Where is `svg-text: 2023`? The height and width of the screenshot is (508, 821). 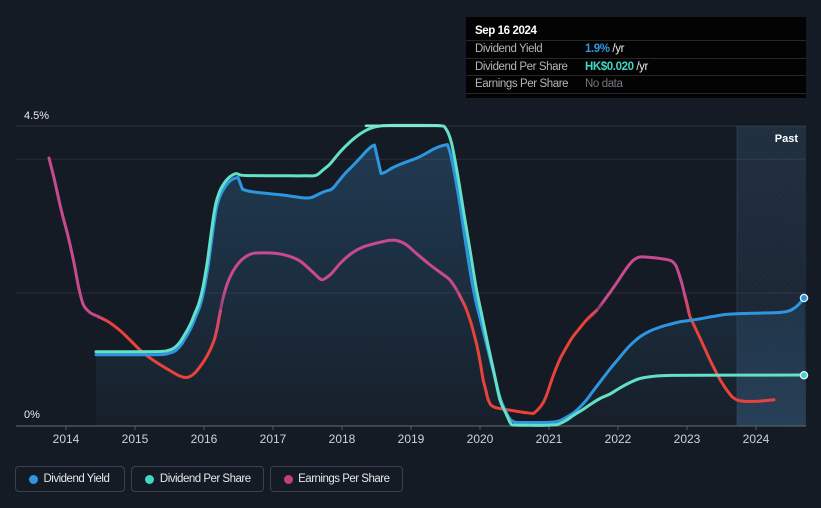 svg-text: 2023 is located at coordinates (687, 439).